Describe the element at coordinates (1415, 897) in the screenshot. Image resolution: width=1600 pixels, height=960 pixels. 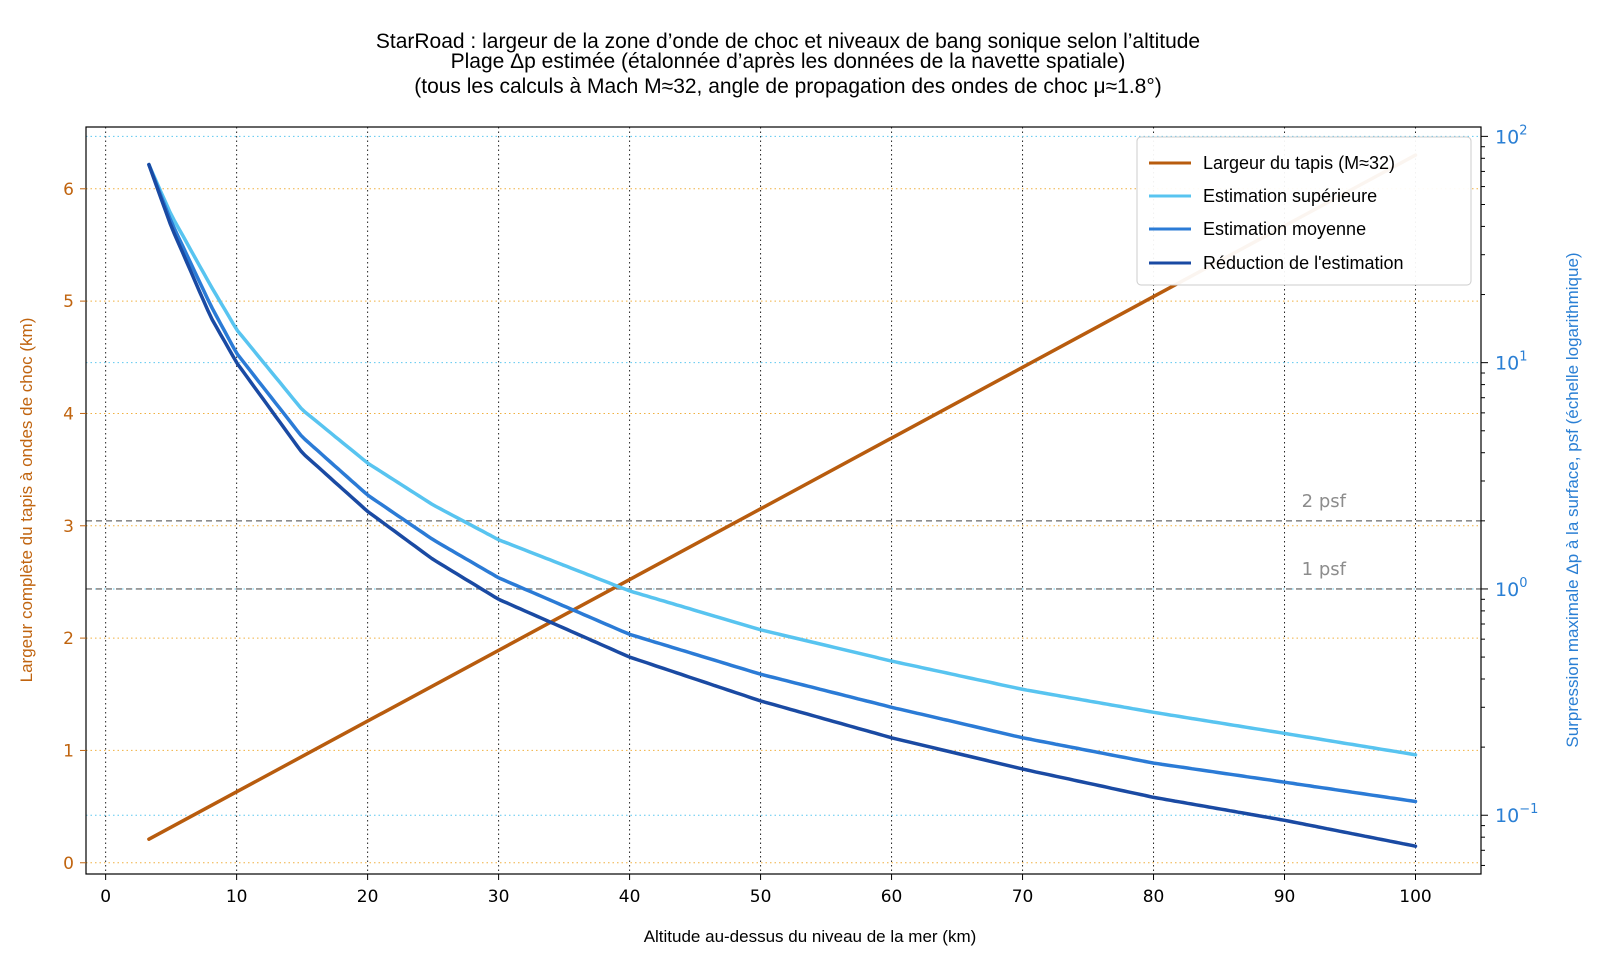
I see `x-tick-label: 100` at that location.